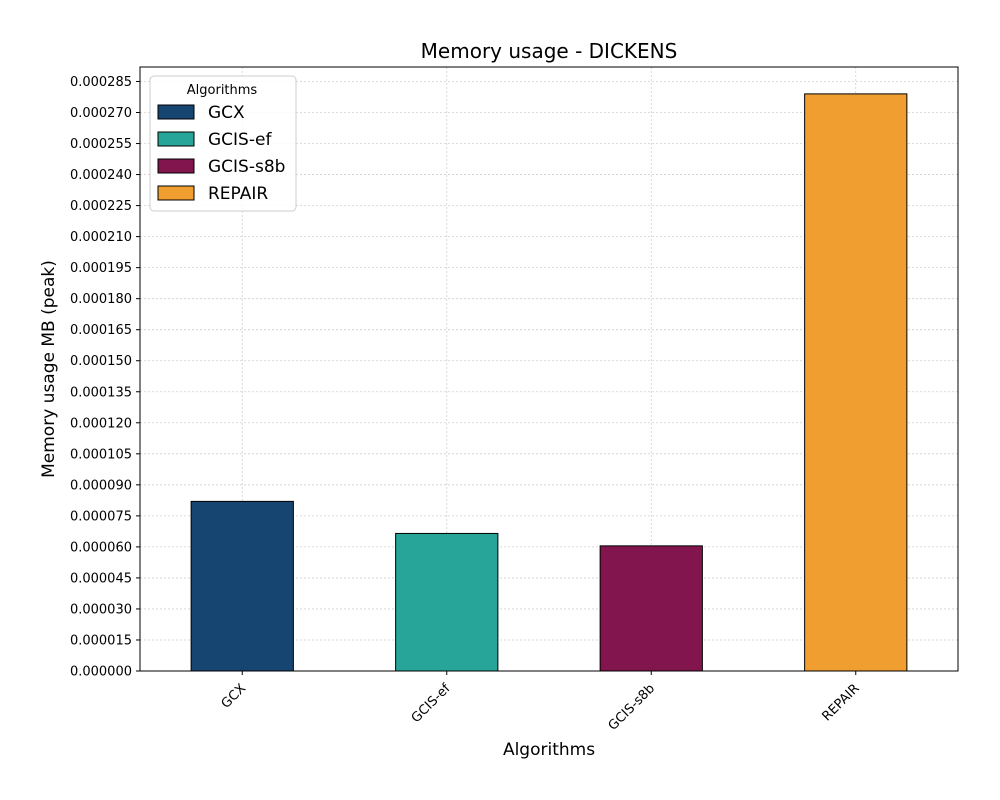  Describe the element at coordinates (651, 608) in the screenshot. I see `bar-gcis-s8b` at that location.